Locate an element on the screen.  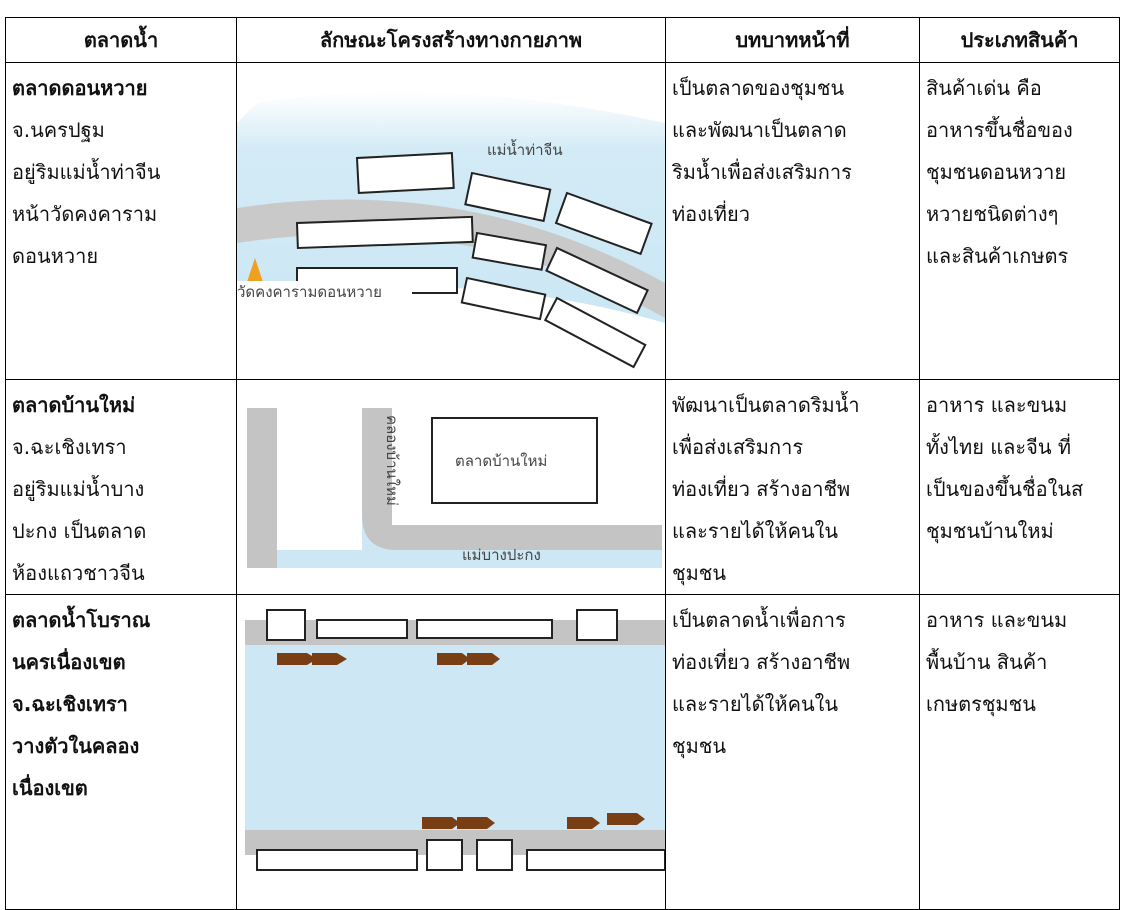
text-line: พัฒนาเป็นตลาดริมน้ำ is located at coordinates (766, 405).